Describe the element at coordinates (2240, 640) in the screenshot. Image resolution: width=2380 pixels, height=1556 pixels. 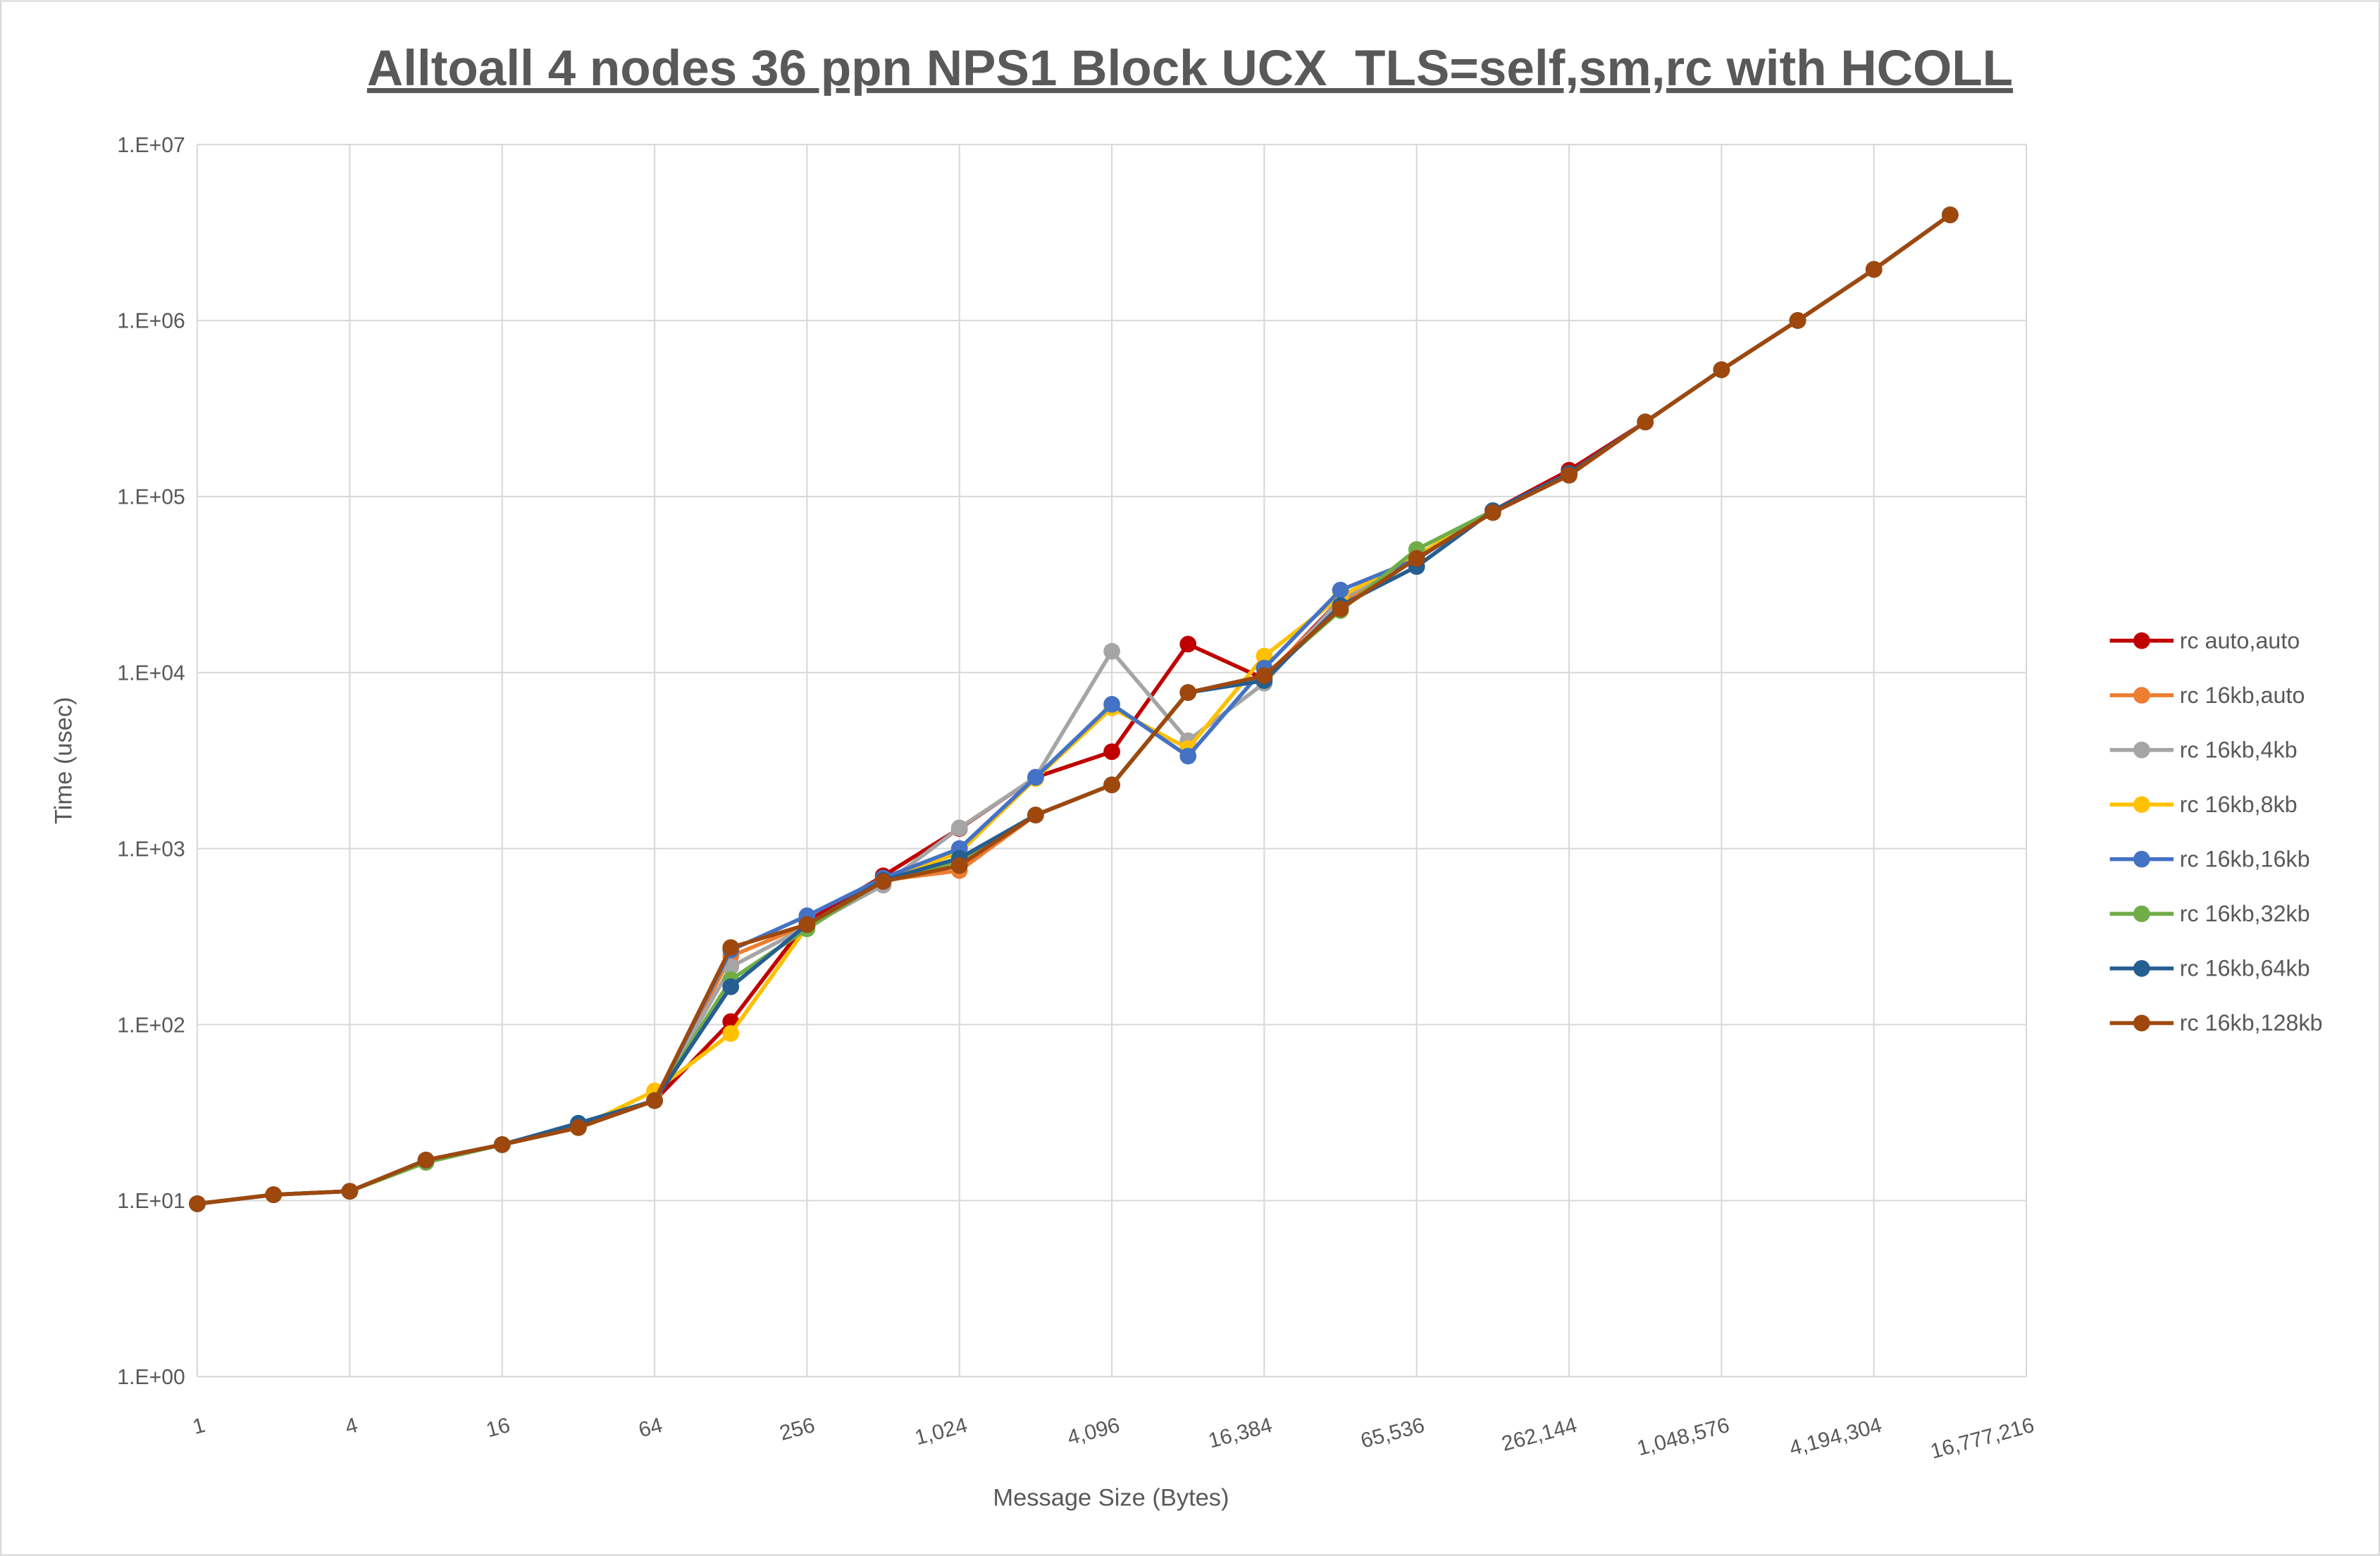
I see `legend-label: rc auto,auto` at that location.